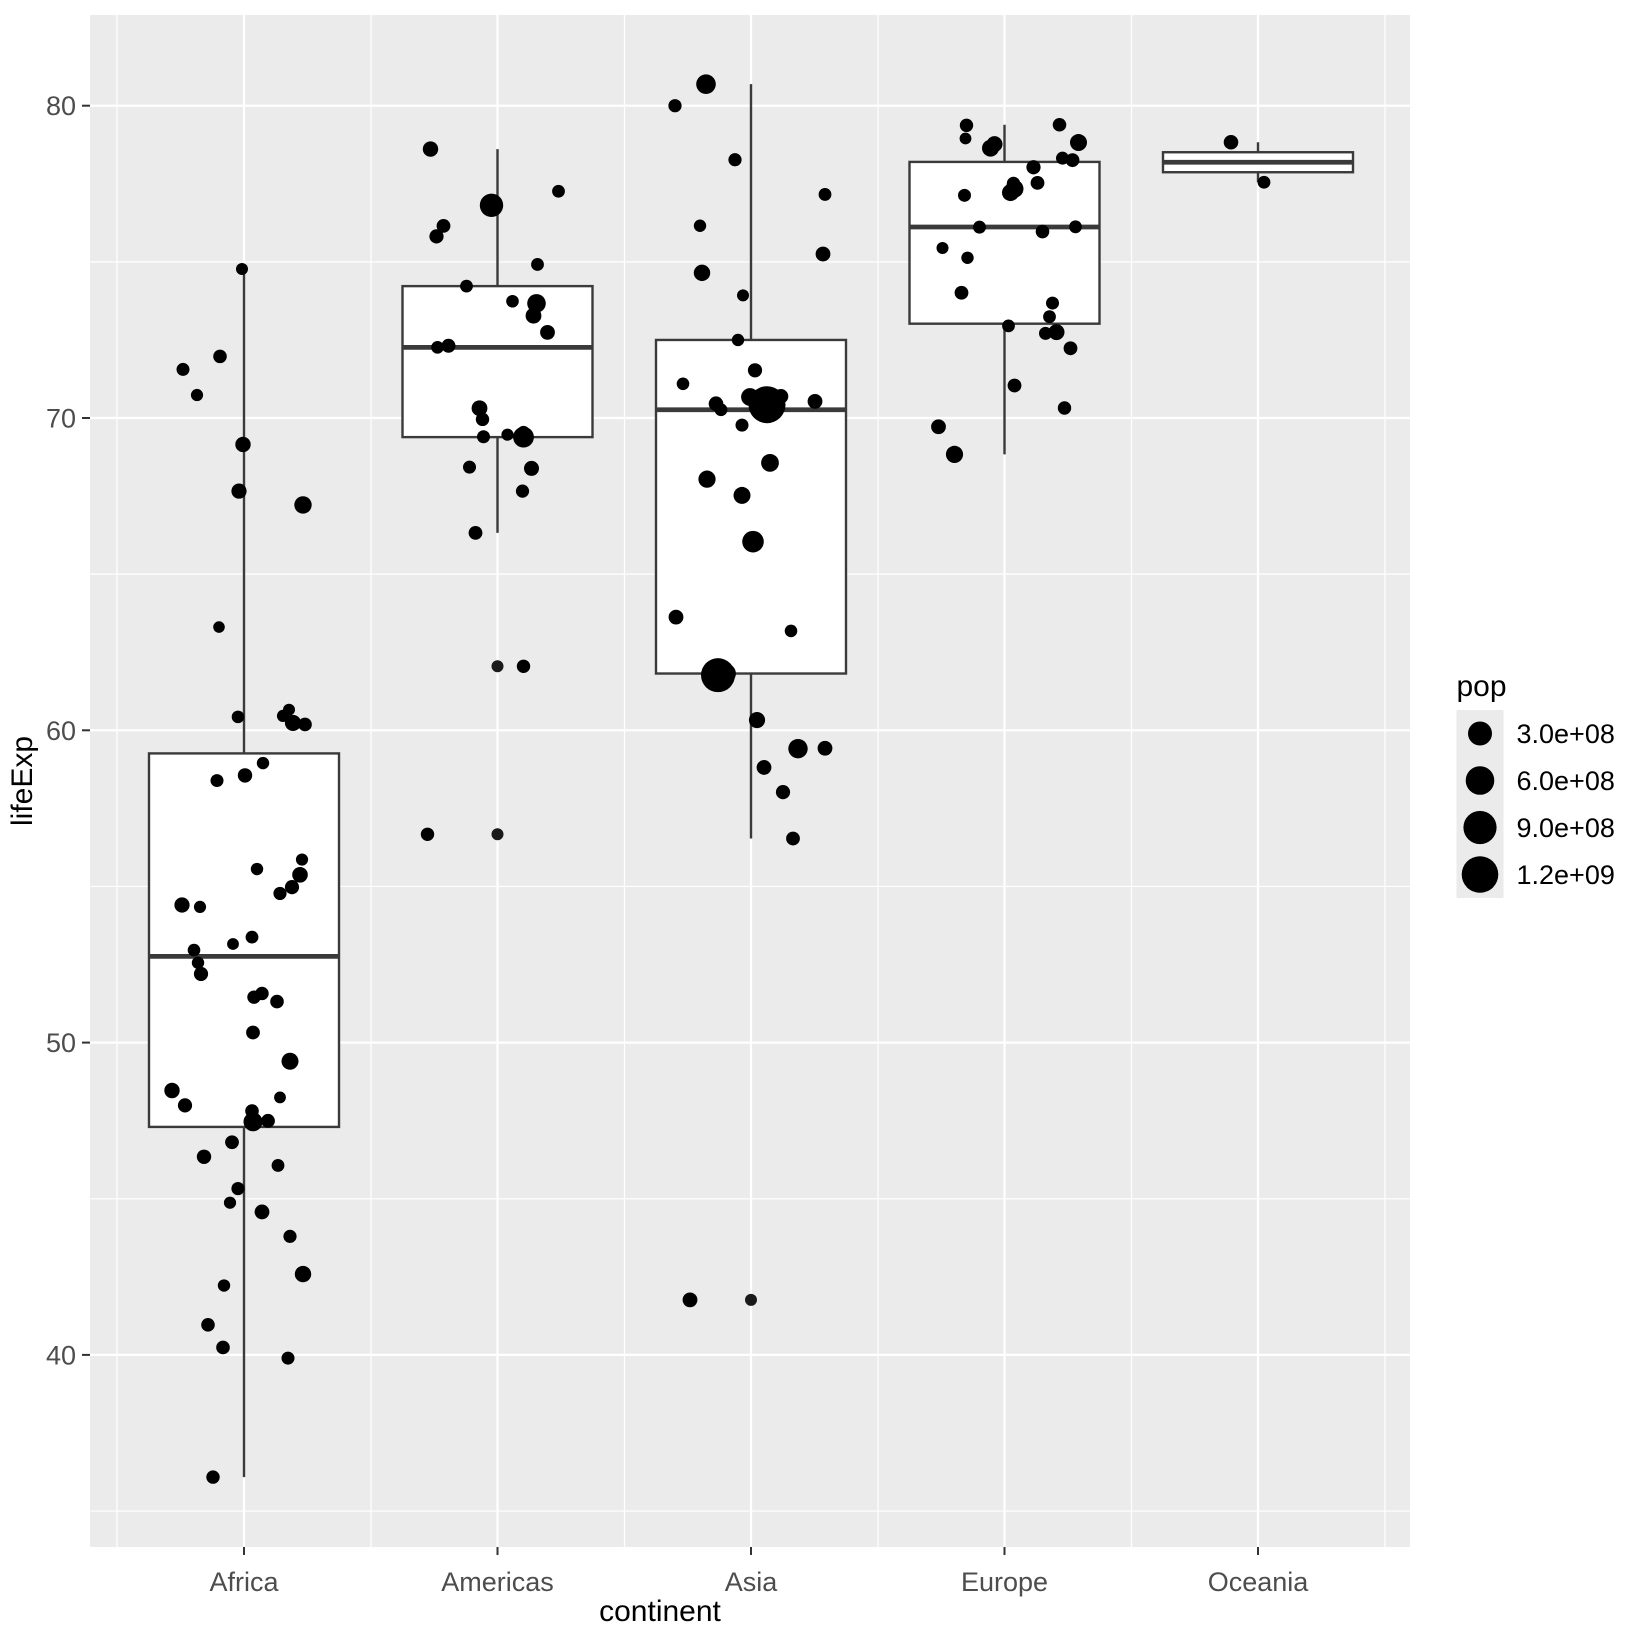  What do you see at coordinates (61, 731) in the screenshot?
I see `y-axis-tick-label: 60` at bounding box center [61, 731].